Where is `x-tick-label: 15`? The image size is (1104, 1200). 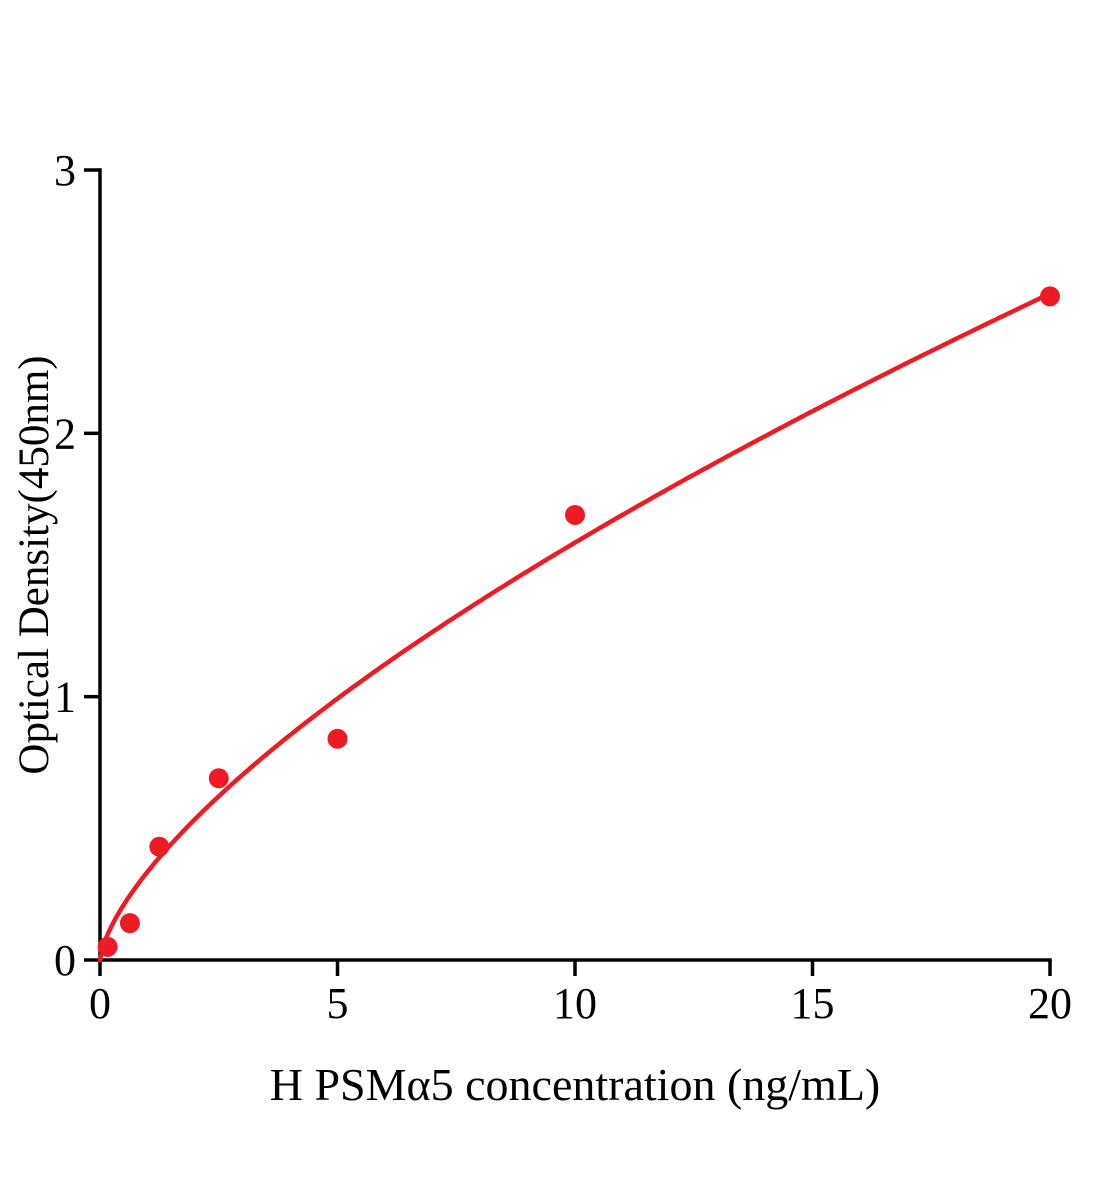
x-tick-label: 15 is located at coordinates (813, 1003).